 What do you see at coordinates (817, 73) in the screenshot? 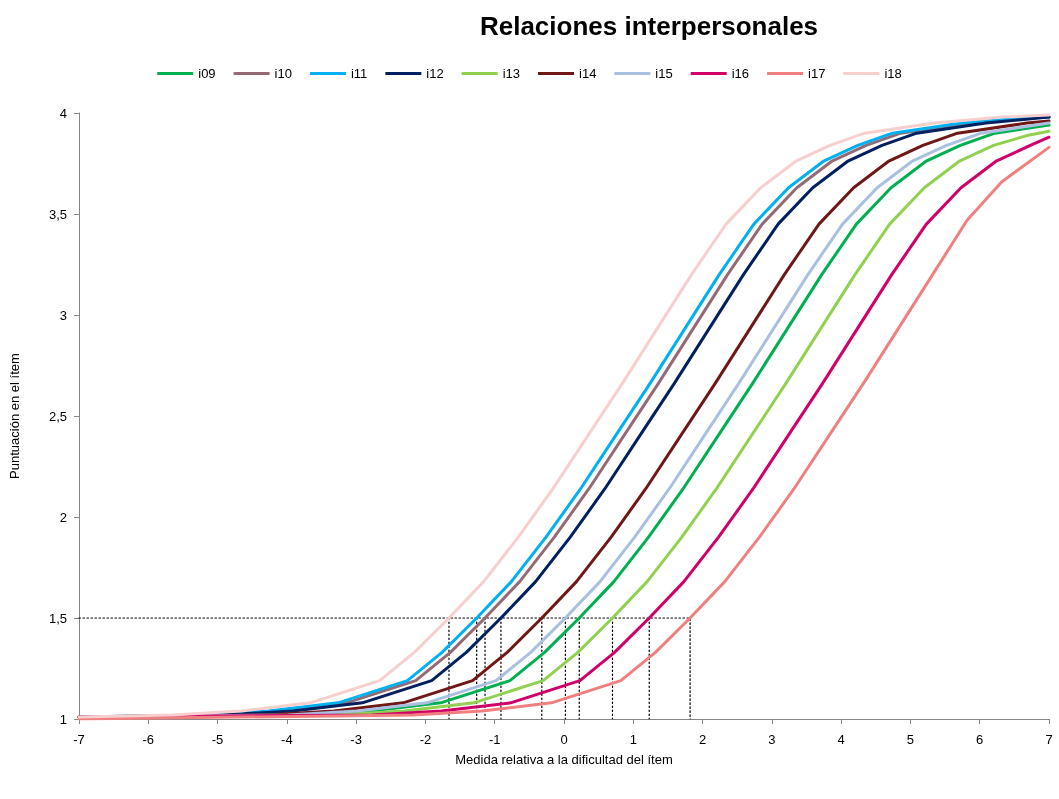
I see `legend-label: i17` at bounding box center [817, 73].